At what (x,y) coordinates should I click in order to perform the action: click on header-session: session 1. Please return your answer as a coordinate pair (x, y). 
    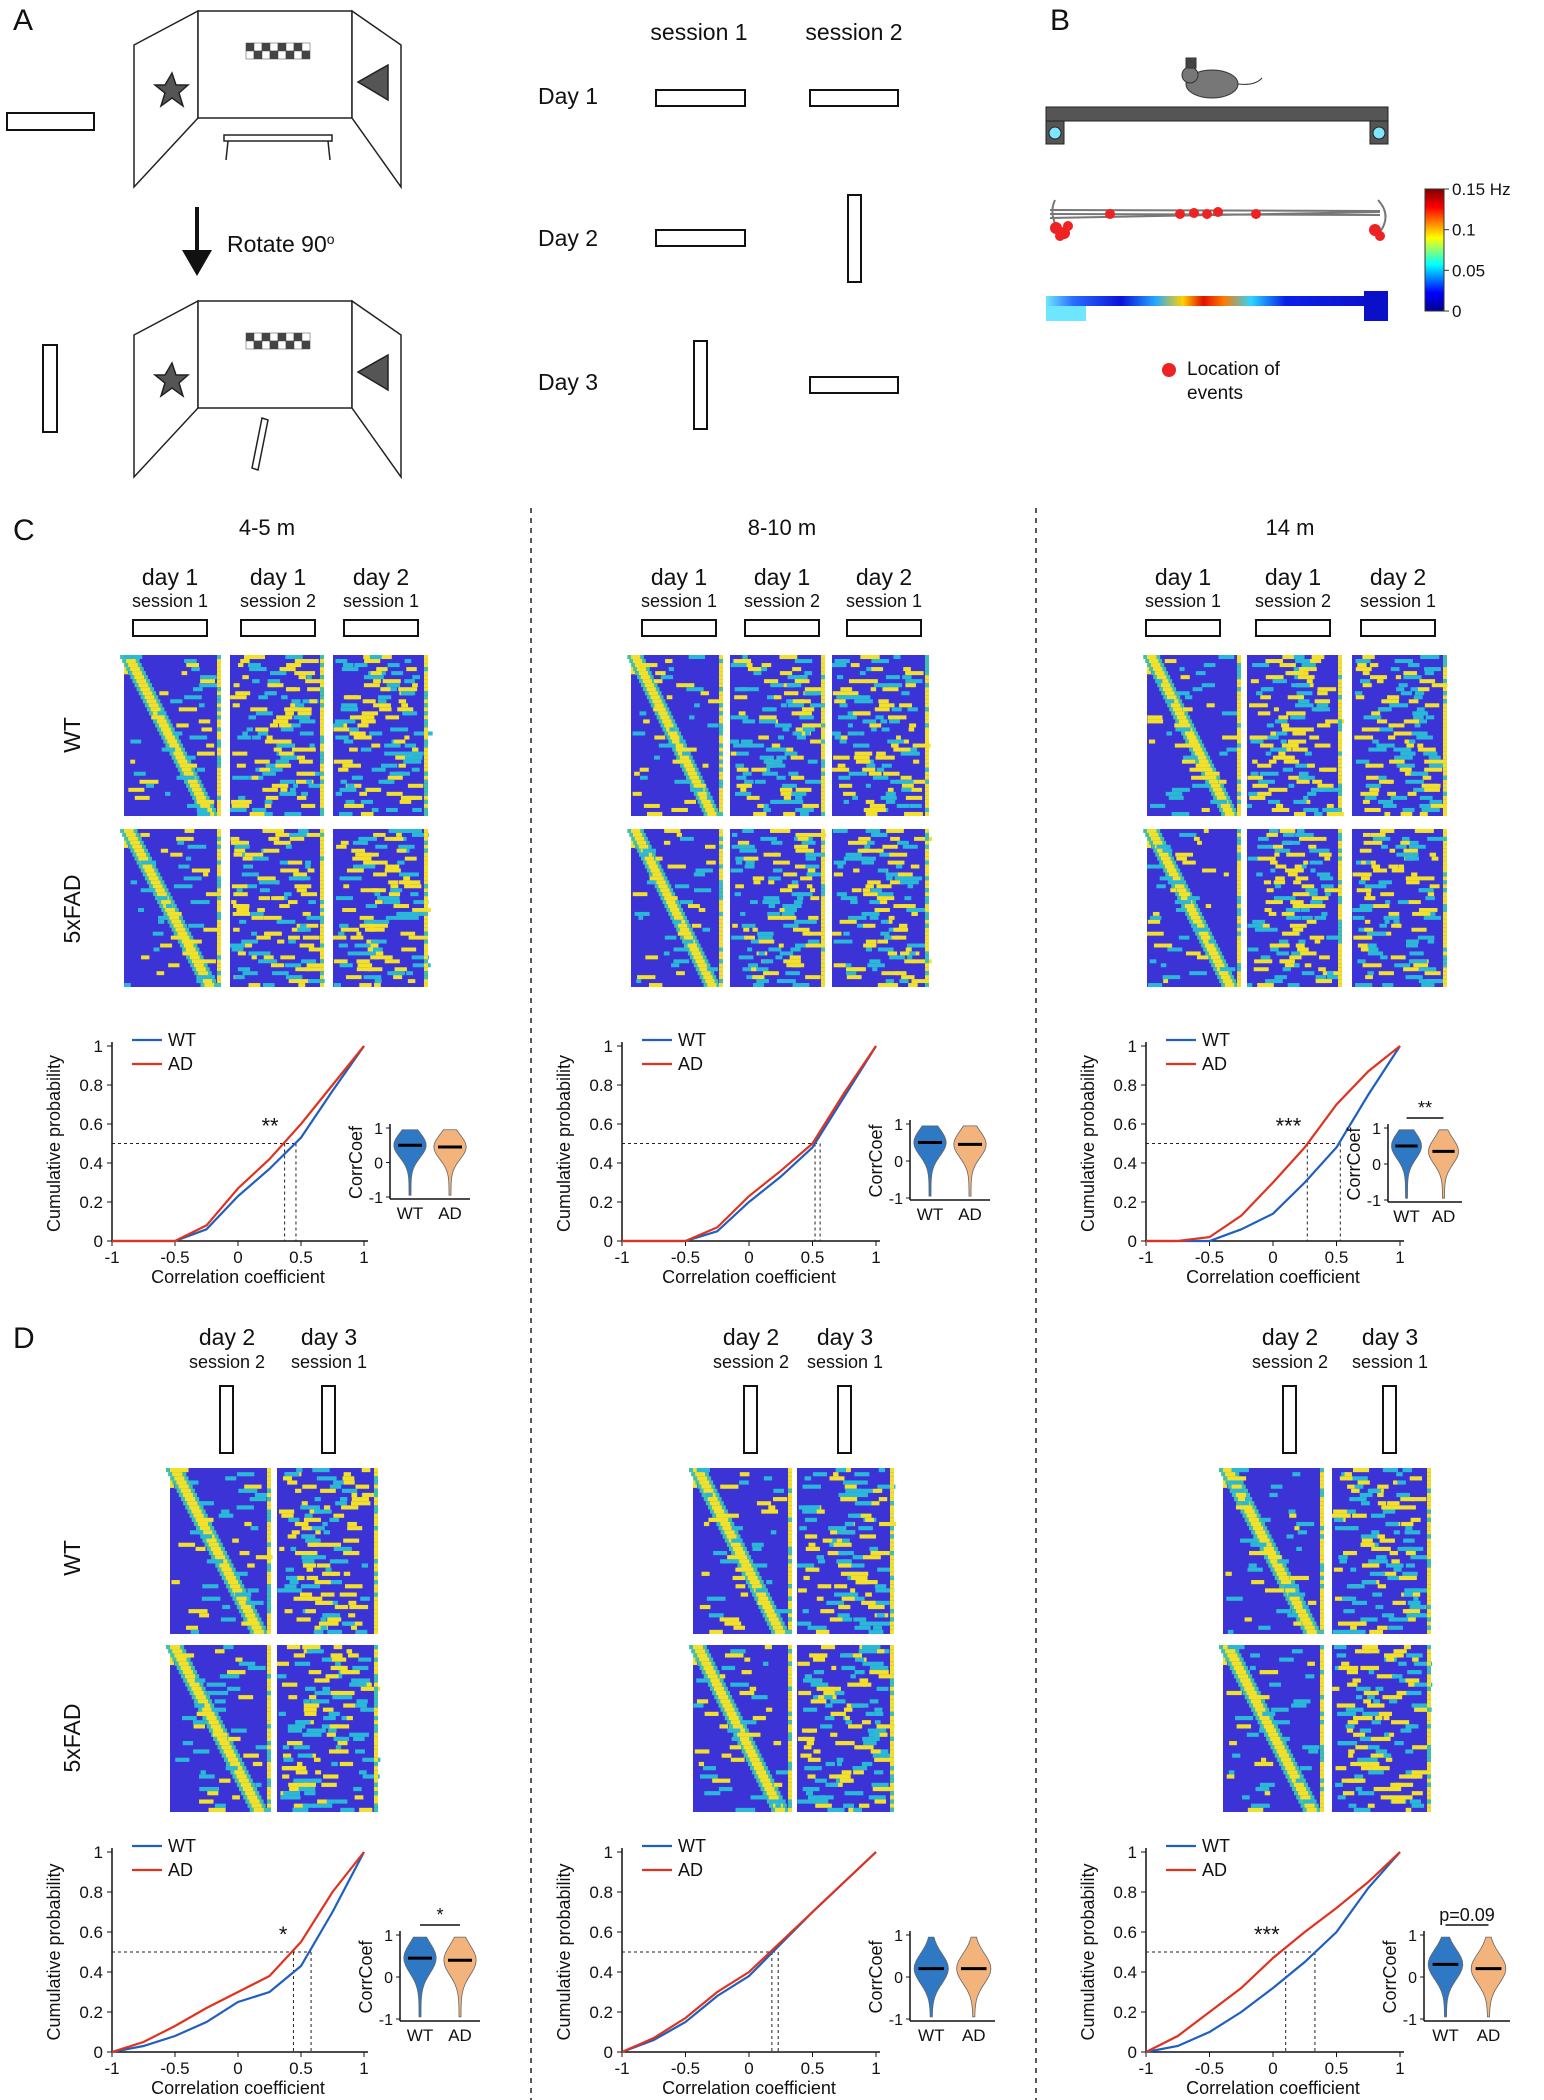
    Looking at the image, I should click on (170, 601).